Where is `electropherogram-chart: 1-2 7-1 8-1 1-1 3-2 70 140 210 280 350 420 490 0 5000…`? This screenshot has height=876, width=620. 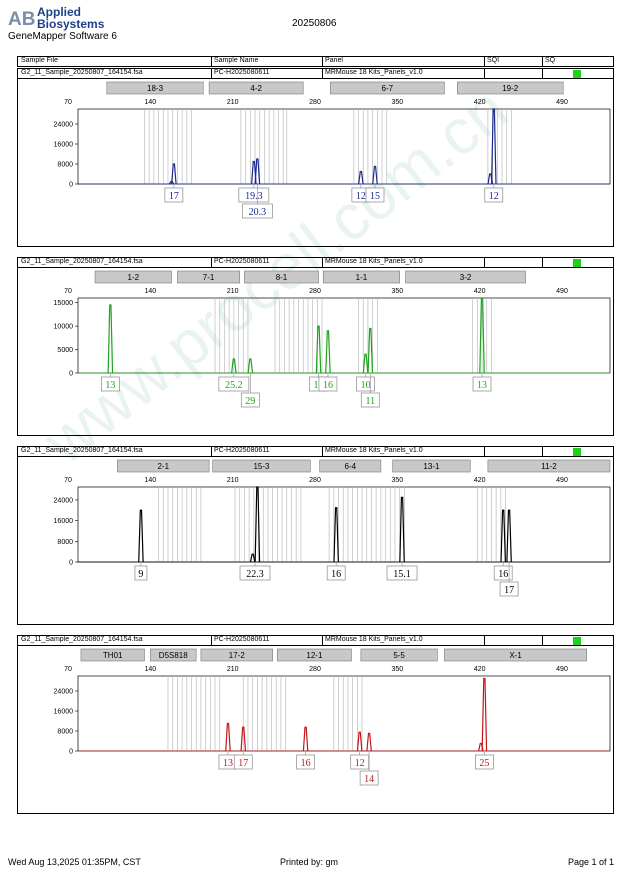 electropherogram-chart: 1-2 7-1 8-1 1-1 3-2 70 140 210 280 350 420 490 0 5000… is located at coordinates (332, 339).